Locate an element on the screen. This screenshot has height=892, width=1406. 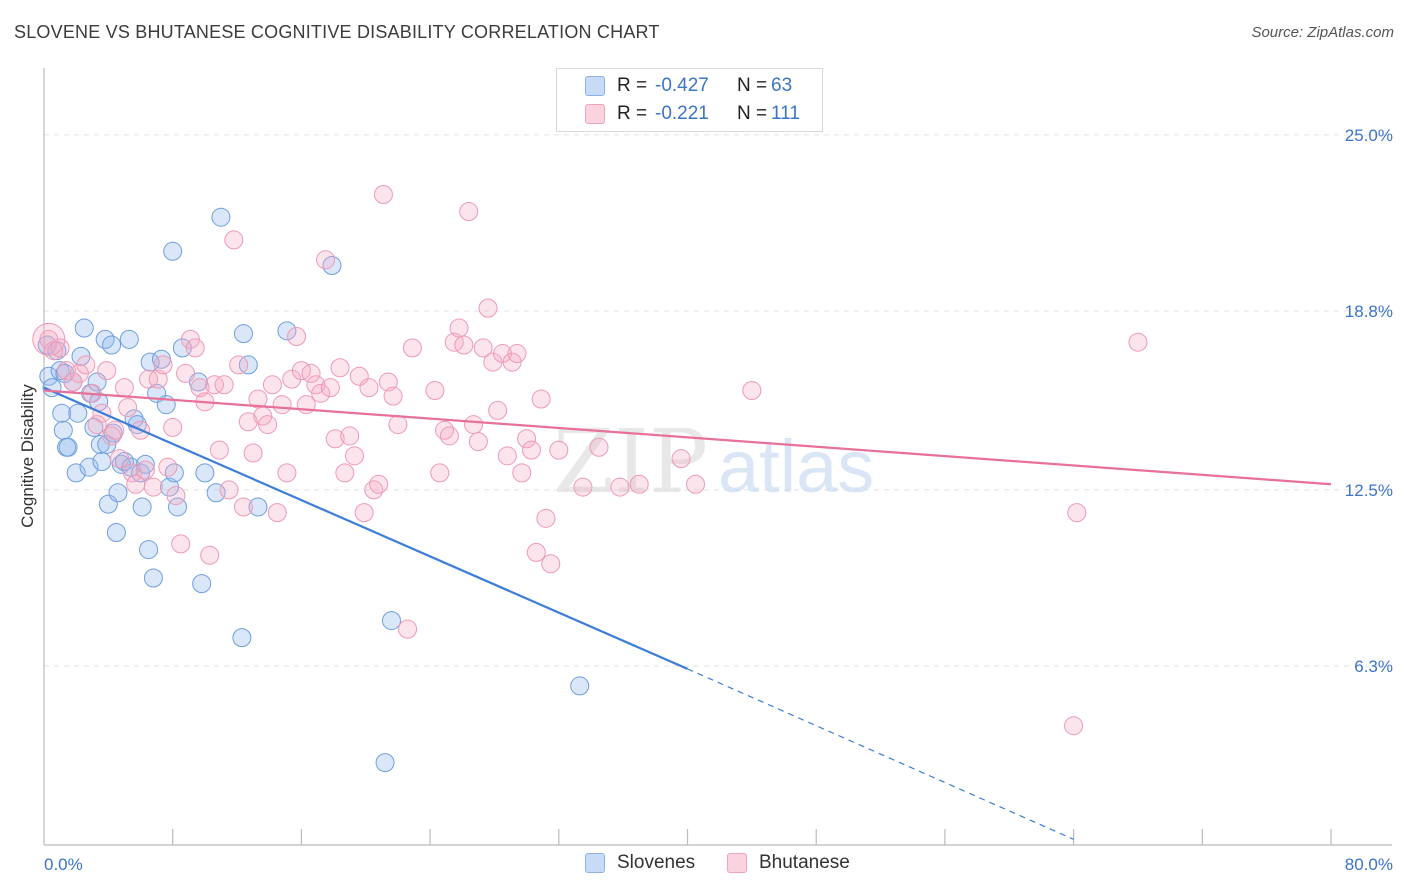
legend-item-bhutanese: Bhutanese is located at coordinates (788, 863).